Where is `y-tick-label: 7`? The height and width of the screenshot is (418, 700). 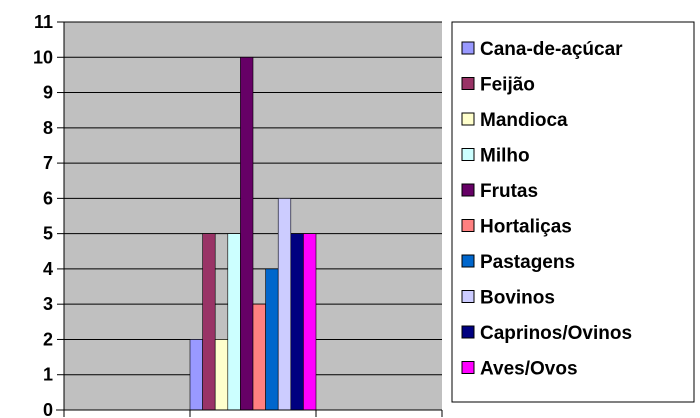 y-tick-label: 7 is located at coordinates (48, 163).